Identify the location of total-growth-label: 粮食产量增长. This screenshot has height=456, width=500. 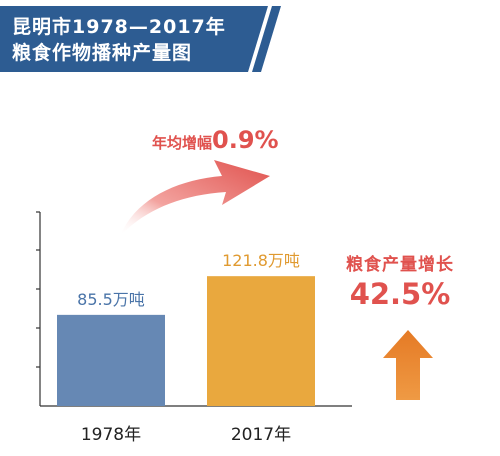
(400, 265).